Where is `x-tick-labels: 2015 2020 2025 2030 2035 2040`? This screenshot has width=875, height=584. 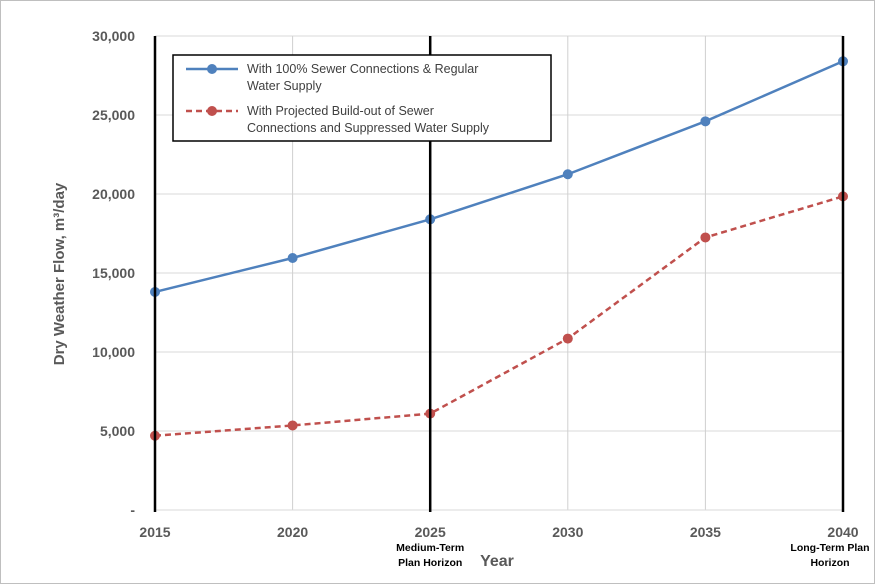
x-tick-labels: 2015 2020 2025 2030 2035 2040 is located at coordinates (498, 532).